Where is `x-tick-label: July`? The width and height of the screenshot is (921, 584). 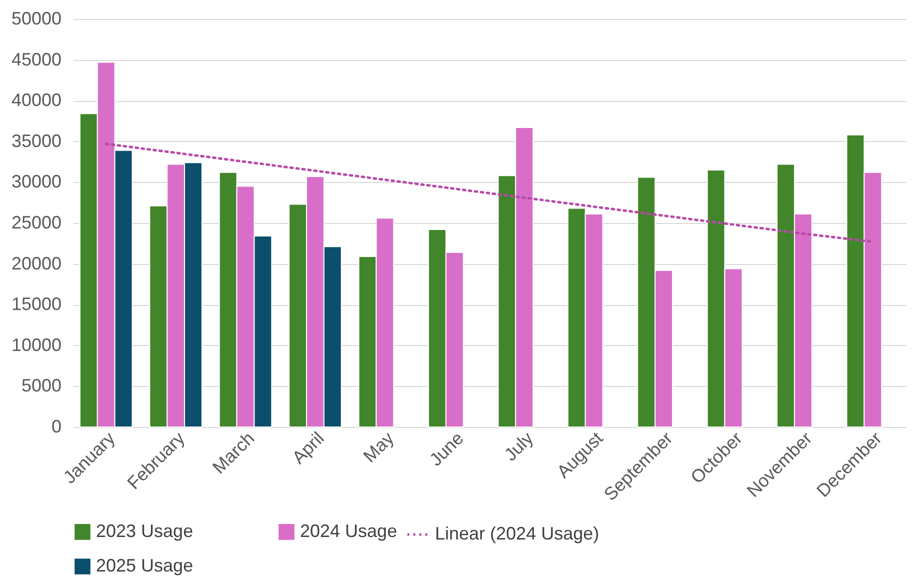
x-tick-label: July is located at coordinates (519, 446).